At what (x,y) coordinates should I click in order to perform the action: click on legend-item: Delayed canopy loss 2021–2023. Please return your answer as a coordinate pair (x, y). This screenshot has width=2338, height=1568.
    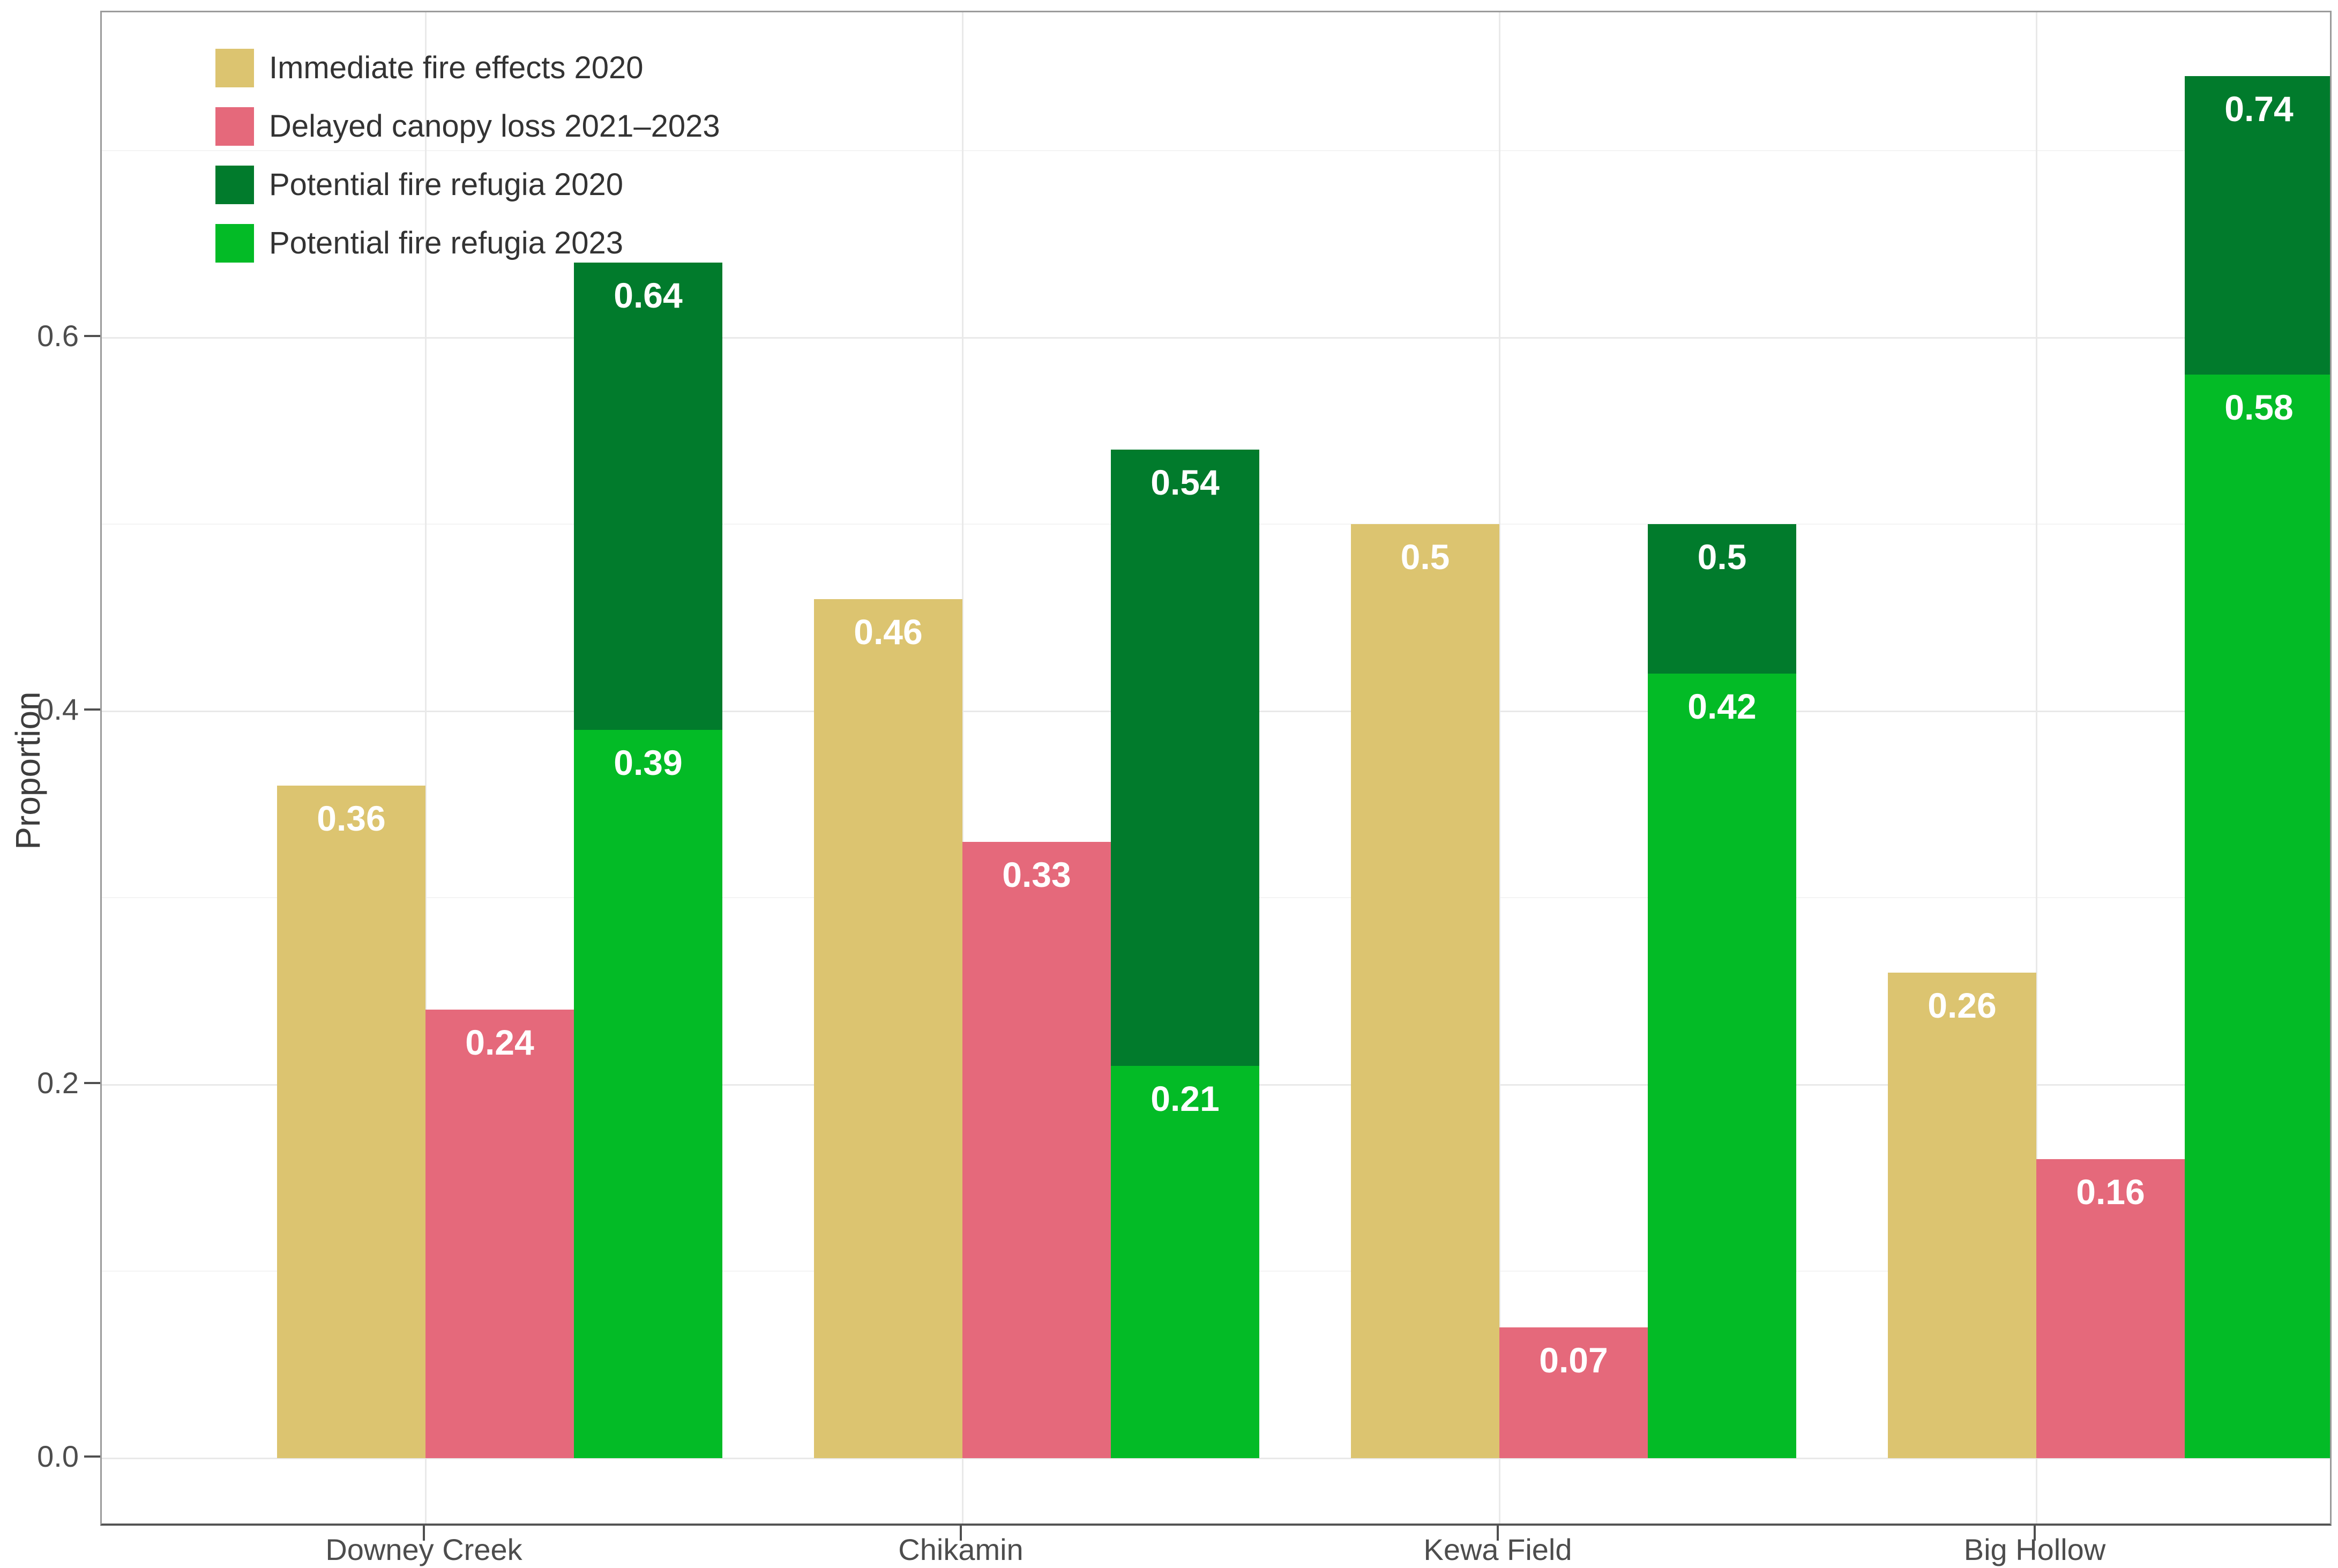
    Looking at the image, I should click on (467, 127).